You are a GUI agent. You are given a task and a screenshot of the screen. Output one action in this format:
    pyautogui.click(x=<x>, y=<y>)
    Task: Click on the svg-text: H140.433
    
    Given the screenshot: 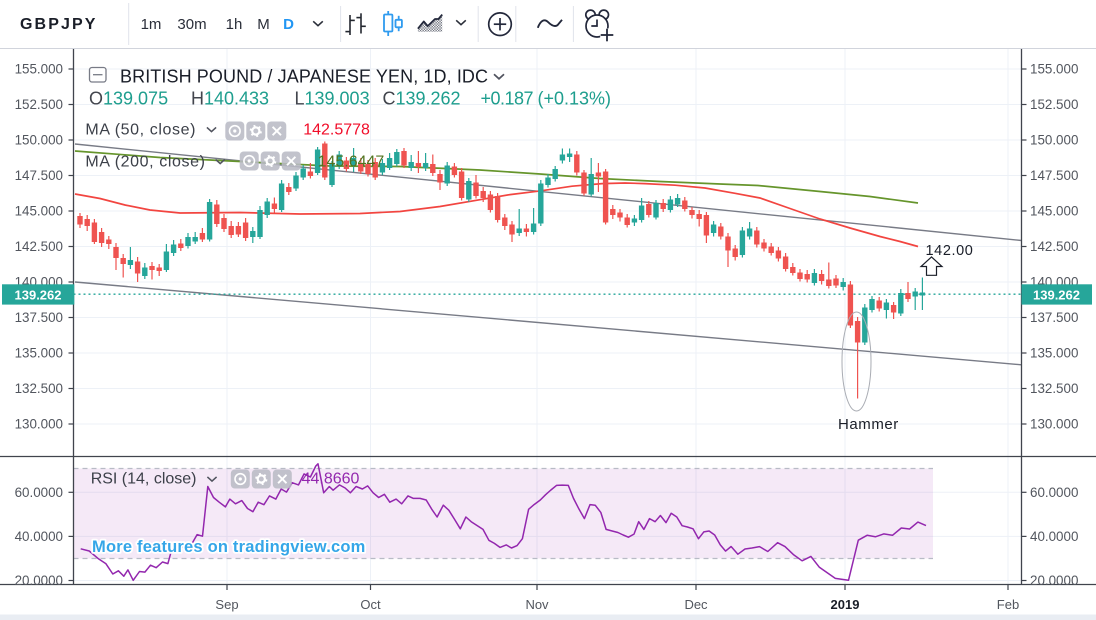 What is the action you would take?
    pyautogui.click(x=230, y=98)
    